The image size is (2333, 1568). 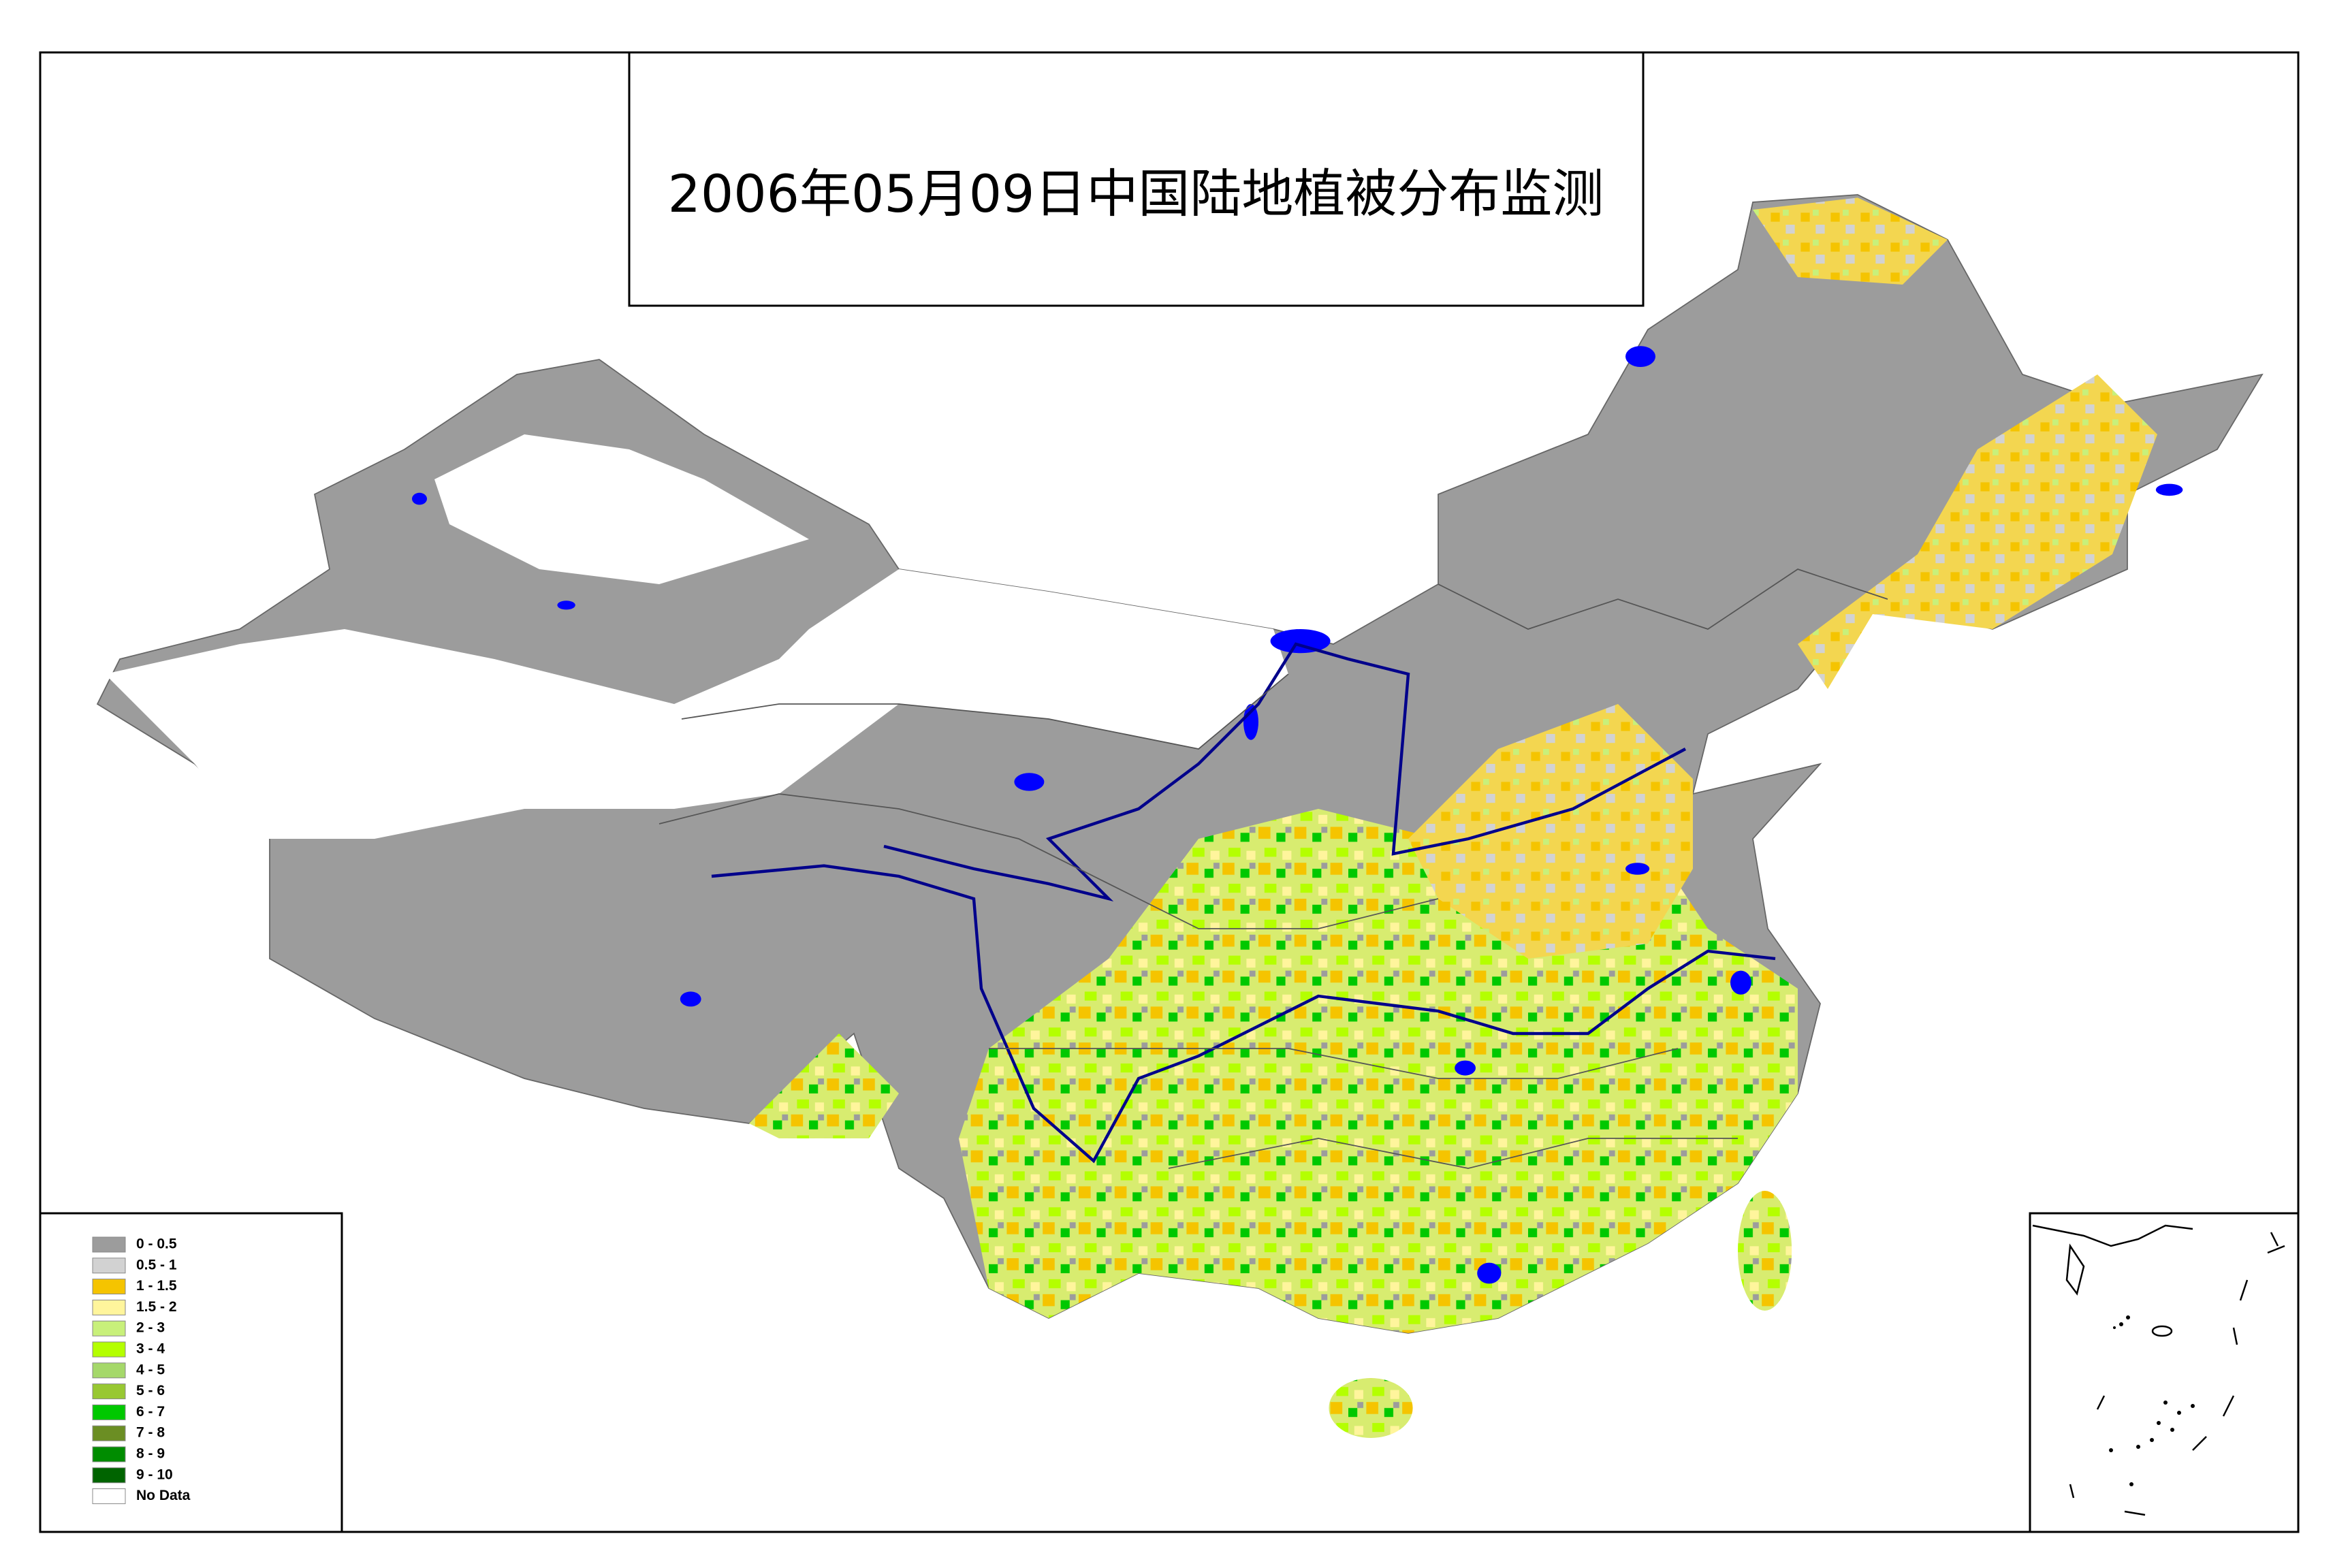 I want to click on title-box, so click(x=1136, y=179).